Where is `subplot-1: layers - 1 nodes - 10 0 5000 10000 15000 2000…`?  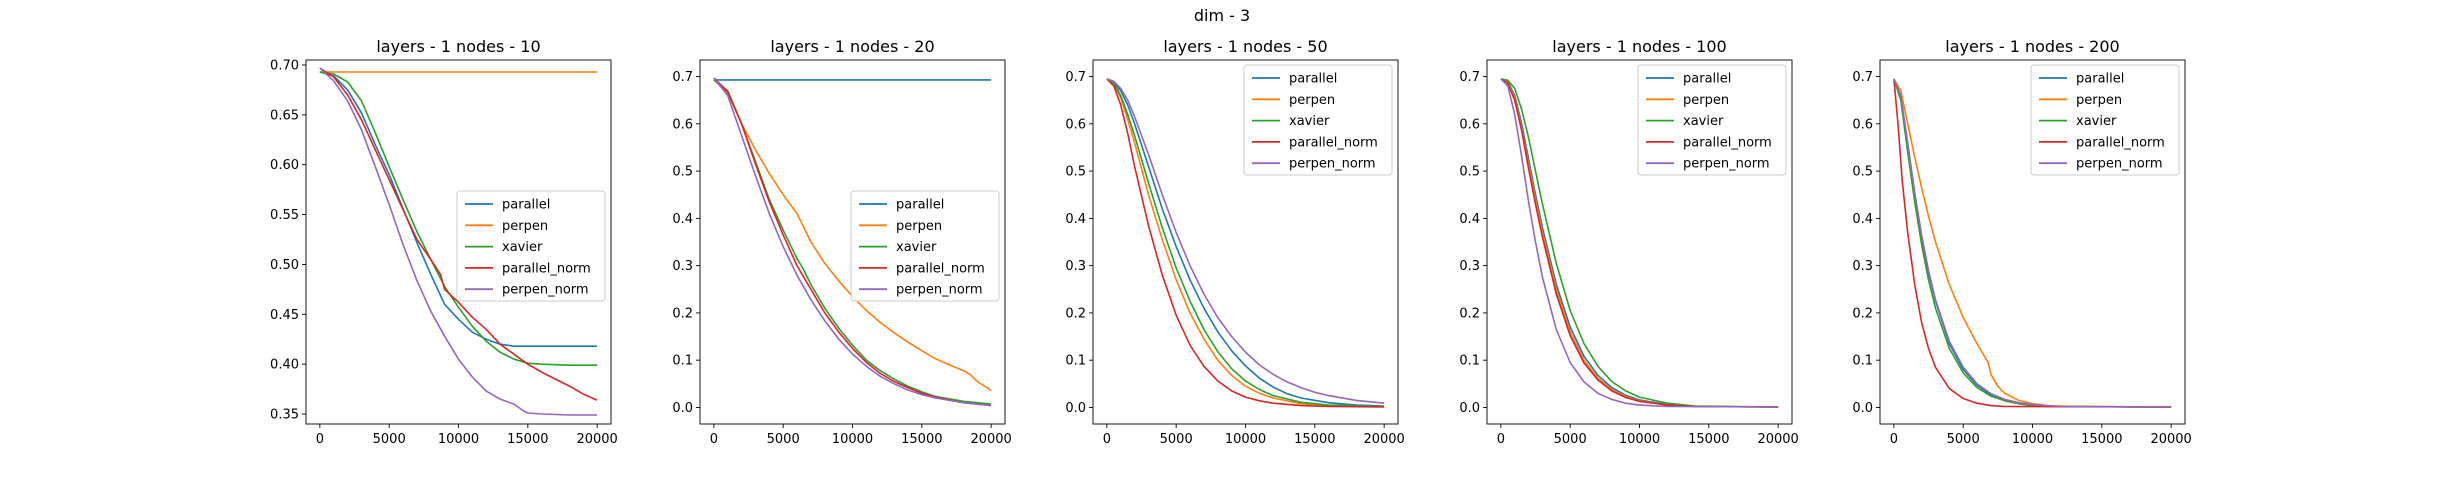
subplot-1: layers - 1 nodes - 10 0 5000 10000 15000 2000… is located at coordinates (444, 242).